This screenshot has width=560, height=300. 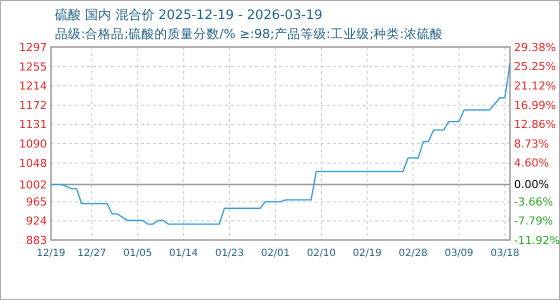 I want to click on y2-tick-label: 16.99%, so click(x=535, y=105).